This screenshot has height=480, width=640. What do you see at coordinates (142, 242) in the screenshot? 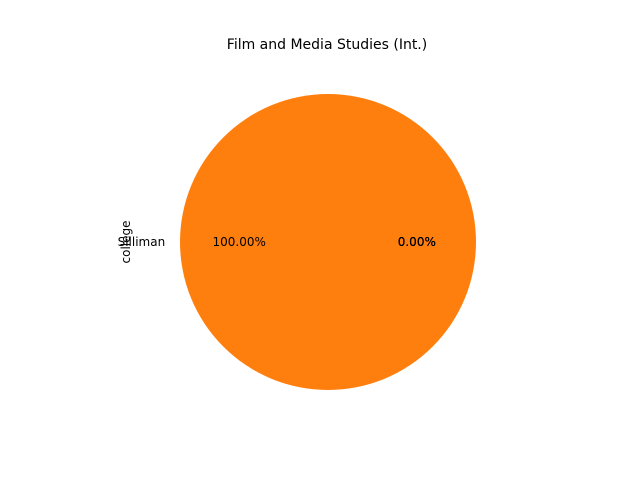
I see `pie-category-label-1: Silliman` at bounding box center [142, 242].